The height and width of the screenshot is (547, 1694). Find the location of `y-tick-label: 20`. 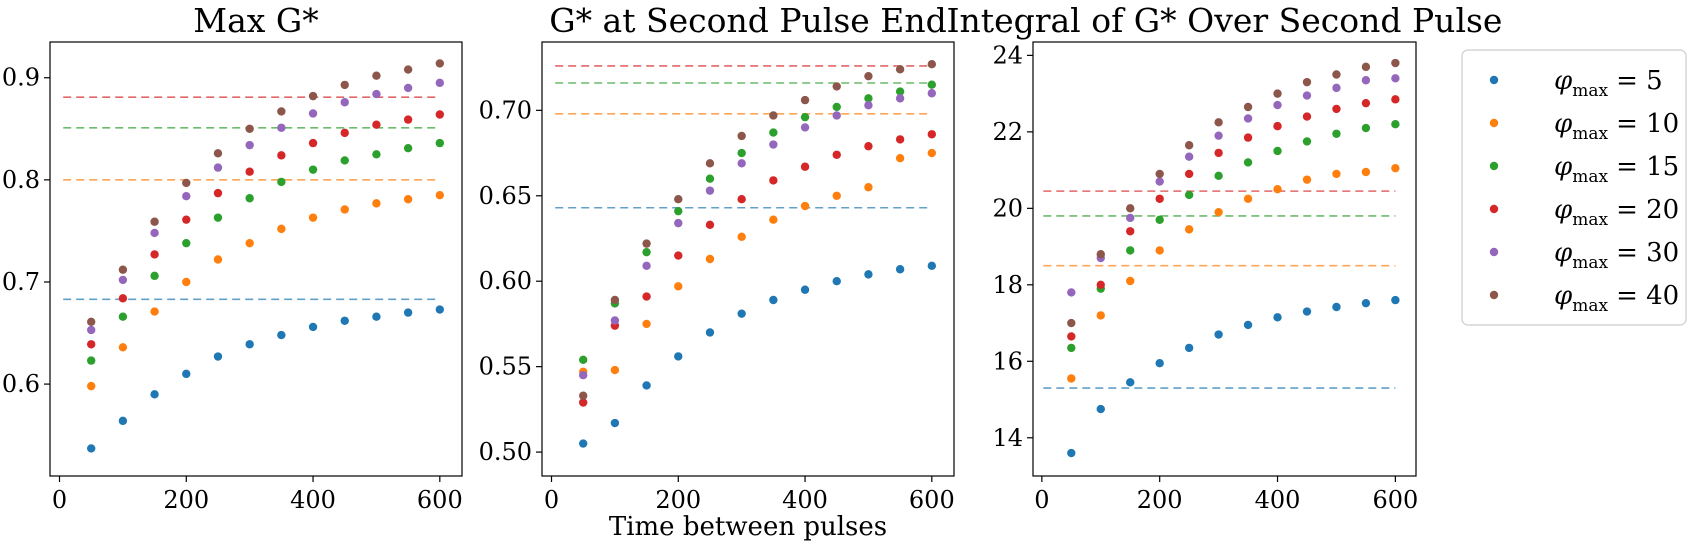

y-tick-label: 20 is located at coordinates (1007, 208).